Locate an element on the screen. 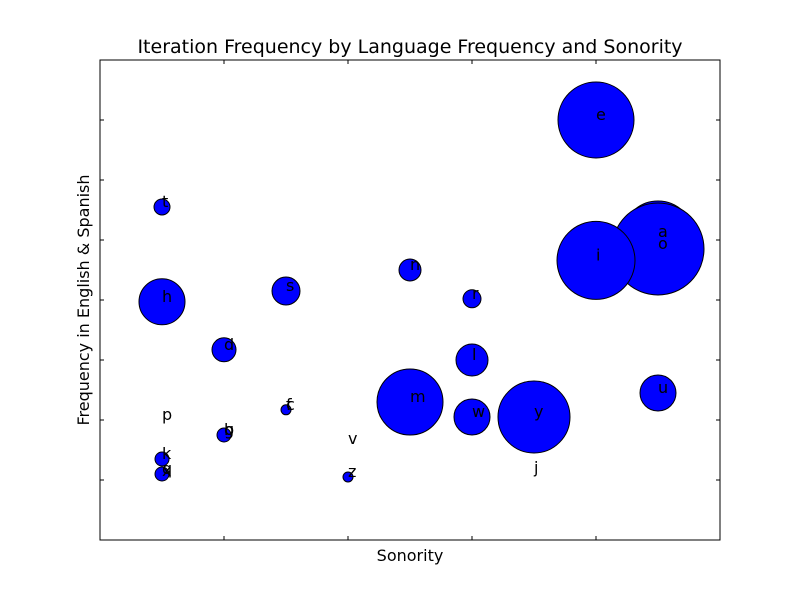 The width and height of the screenshot is (800, 600). point-label-j: j is located at coordinates (535, 467).